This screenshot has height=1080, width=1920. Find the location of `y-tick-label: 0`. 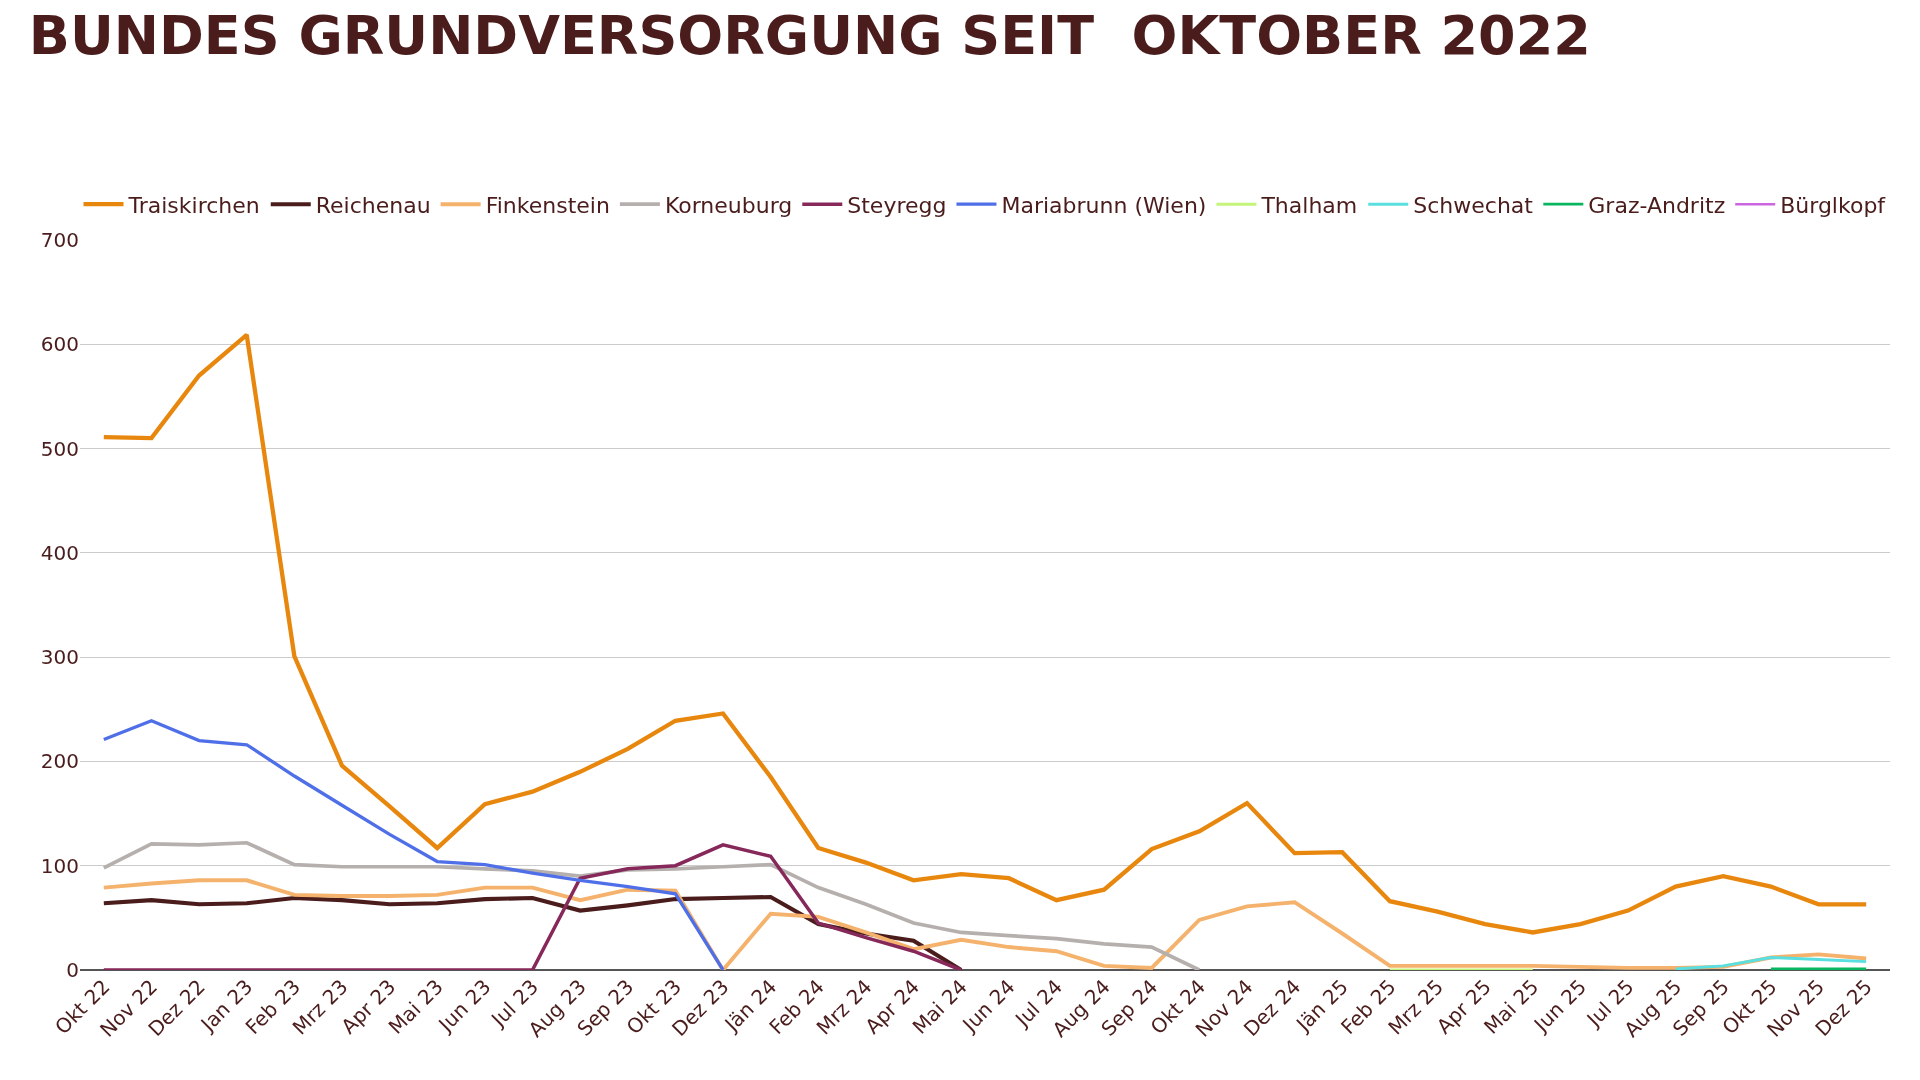

y-tick-label: 0 is located at coordinates (72, 970).